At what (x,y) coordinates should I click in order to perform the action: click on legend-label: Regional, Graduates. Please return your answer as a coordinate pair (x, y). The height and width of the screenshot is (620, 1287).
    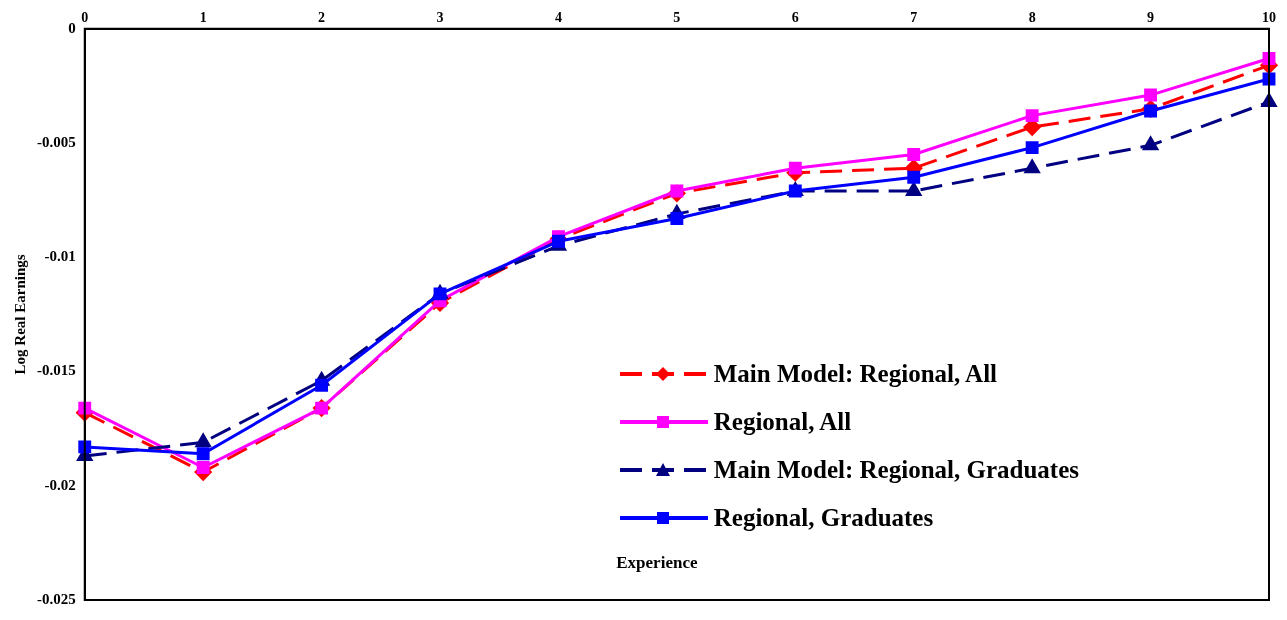
    Looking at the image, I should click on (823, 518).